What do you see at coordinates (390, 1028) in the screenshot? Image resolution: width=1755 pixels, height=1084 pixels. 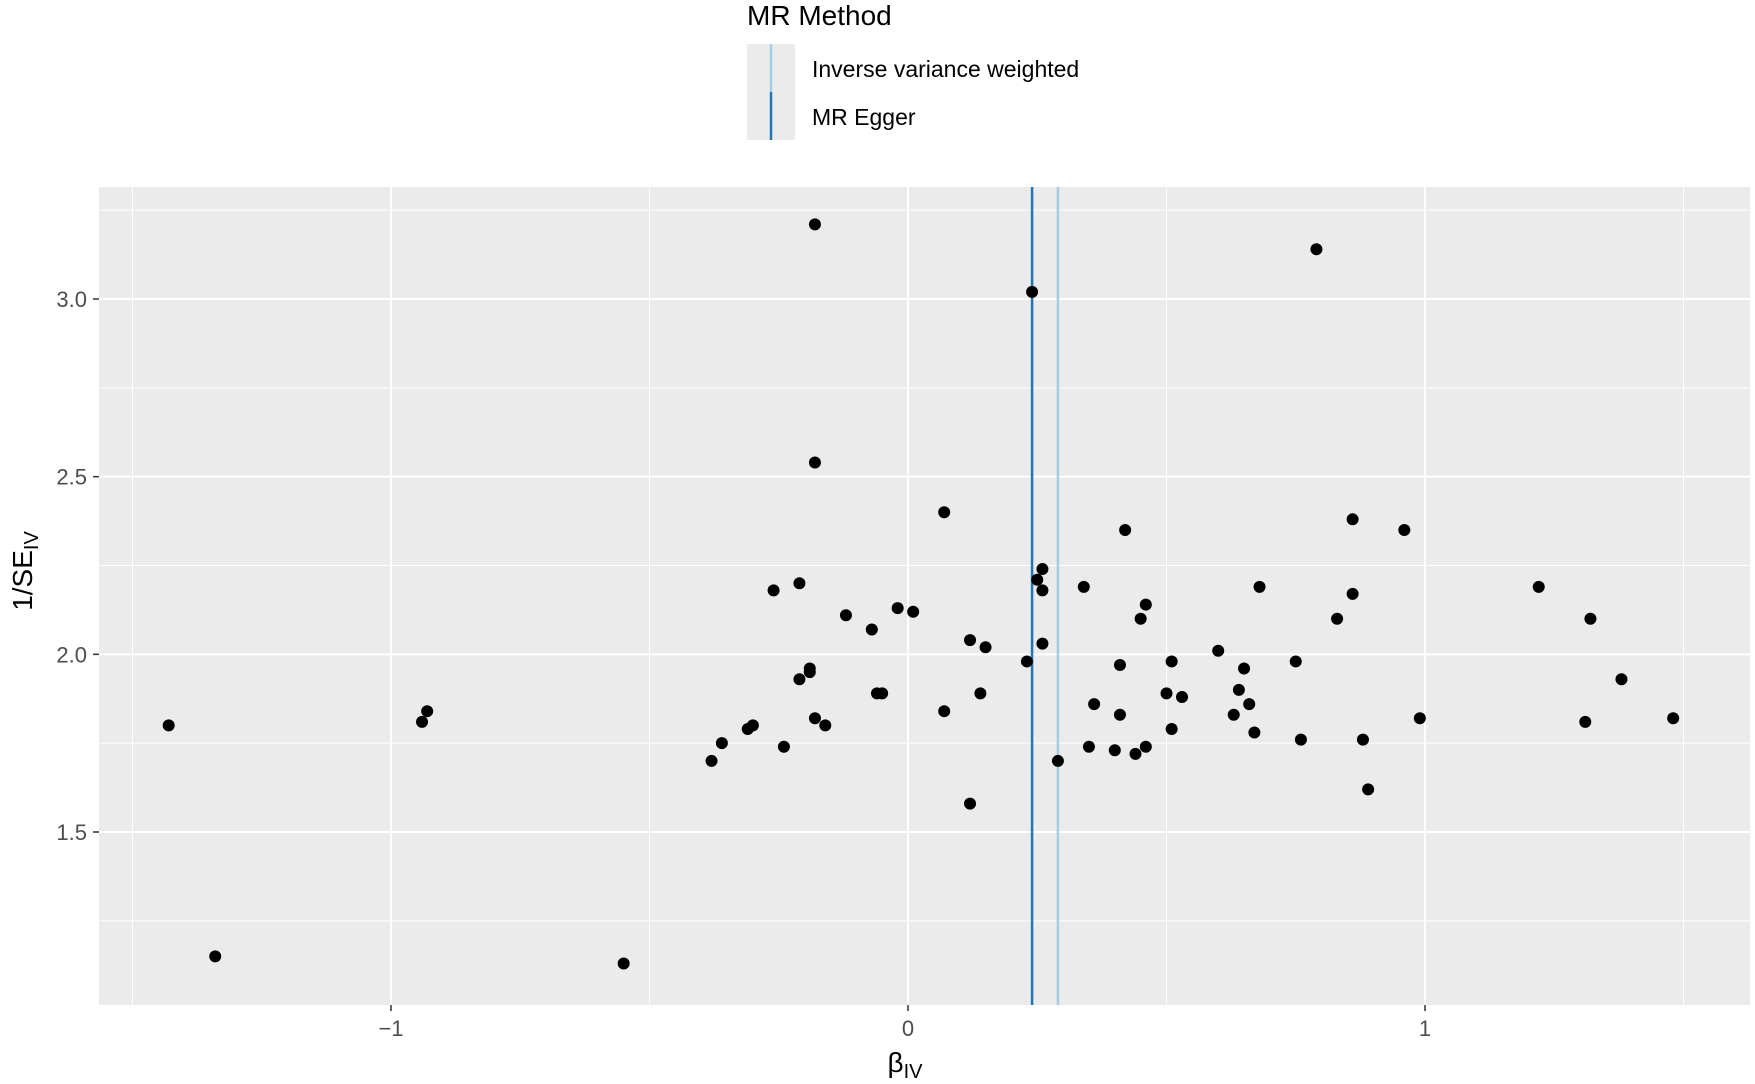 I see `x-tick-label: −1` at bounding box center [390, 1028].